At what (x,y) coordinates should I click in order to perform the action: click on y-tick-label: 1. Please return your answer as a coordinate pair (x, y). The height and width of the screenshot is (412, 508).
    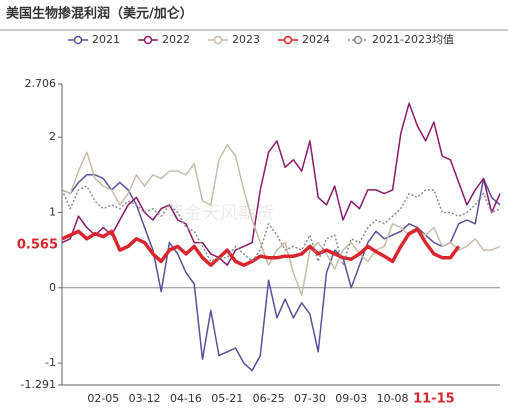
    Looking at the image, I should click on (52, 211).